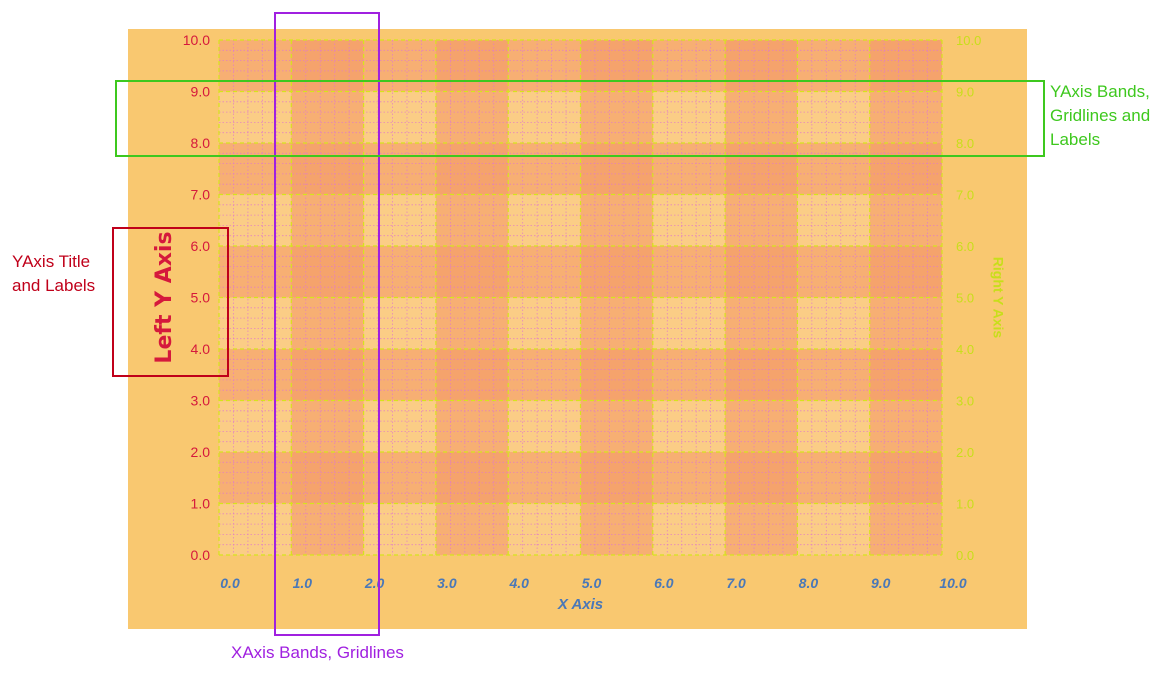  I want to click on x-tick-label: 0.0, so click(230, 583).